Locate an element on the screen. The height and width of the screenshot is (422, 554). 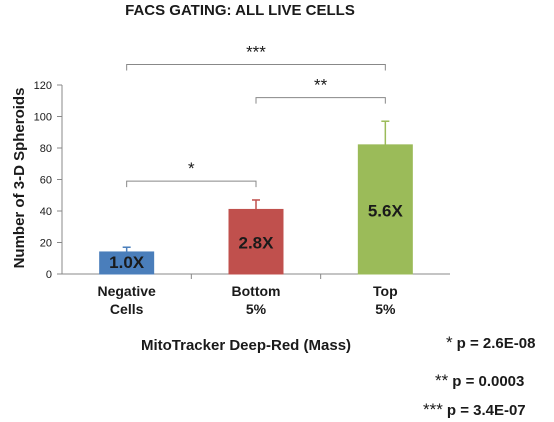
p-value-text: p = 0.0003 is located at coordinates (488, 381).